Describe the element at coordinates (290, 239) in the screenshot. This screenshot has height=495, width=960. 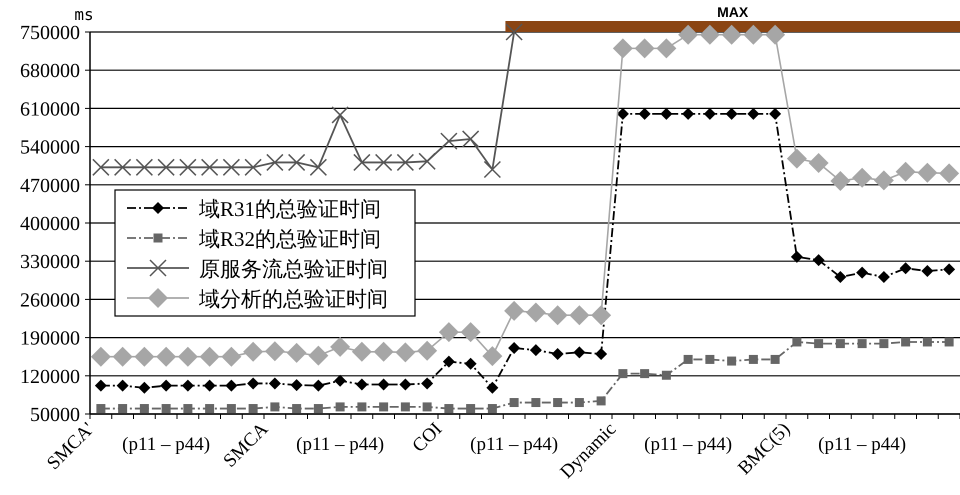
I see `legend-label: 域R32的总验证时间` at that location.